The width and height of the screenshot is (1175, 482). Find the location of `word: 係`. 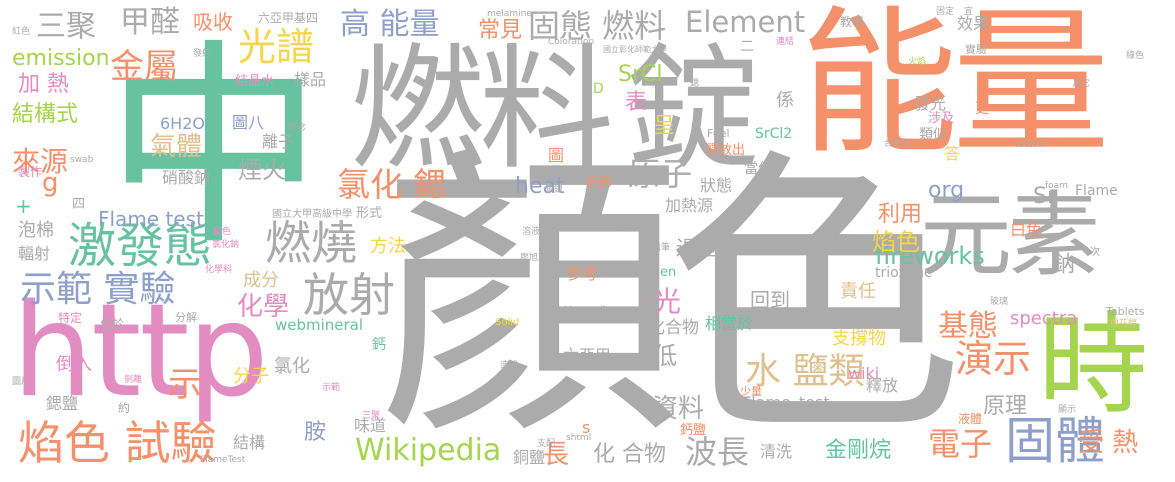

word: 係 is located at coordinates (785, 100).